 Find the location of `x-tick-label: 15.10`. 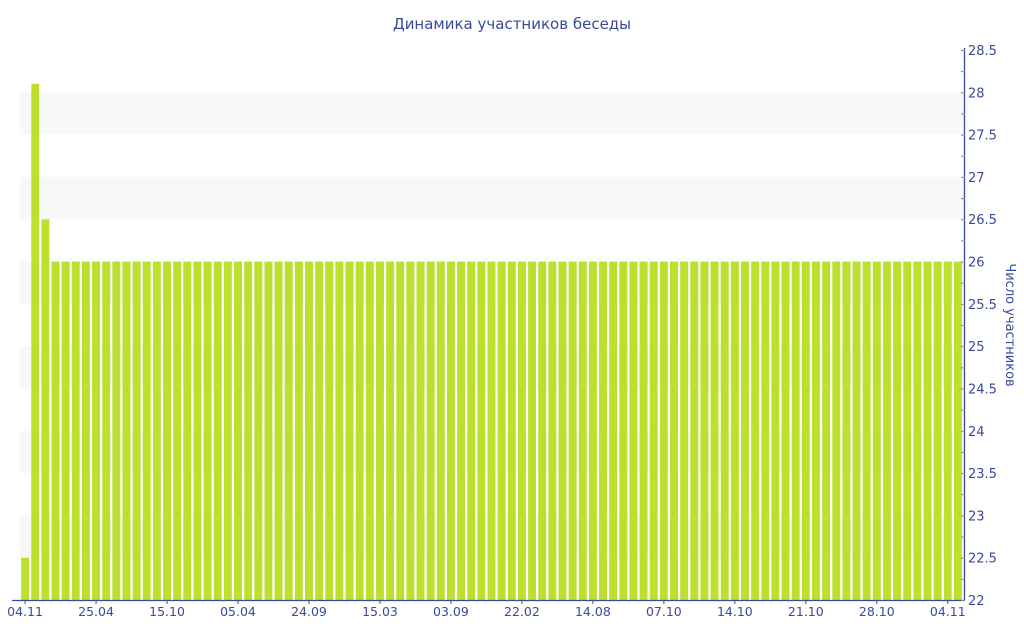

x-tick-label: 15.10 is located at coordinates (167, 611).